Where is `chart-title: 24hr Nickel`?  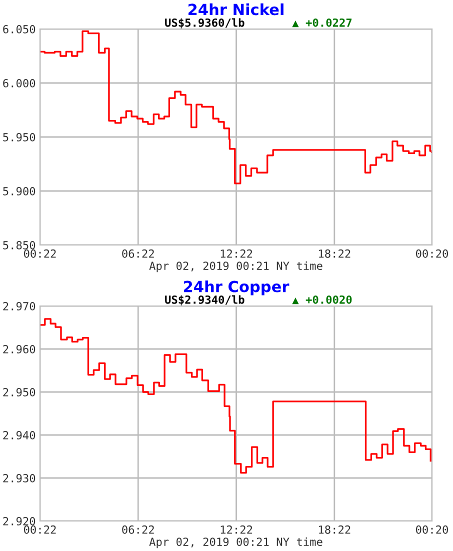 chart-title: 24hr Nickel is located at coordinates (236, 9).